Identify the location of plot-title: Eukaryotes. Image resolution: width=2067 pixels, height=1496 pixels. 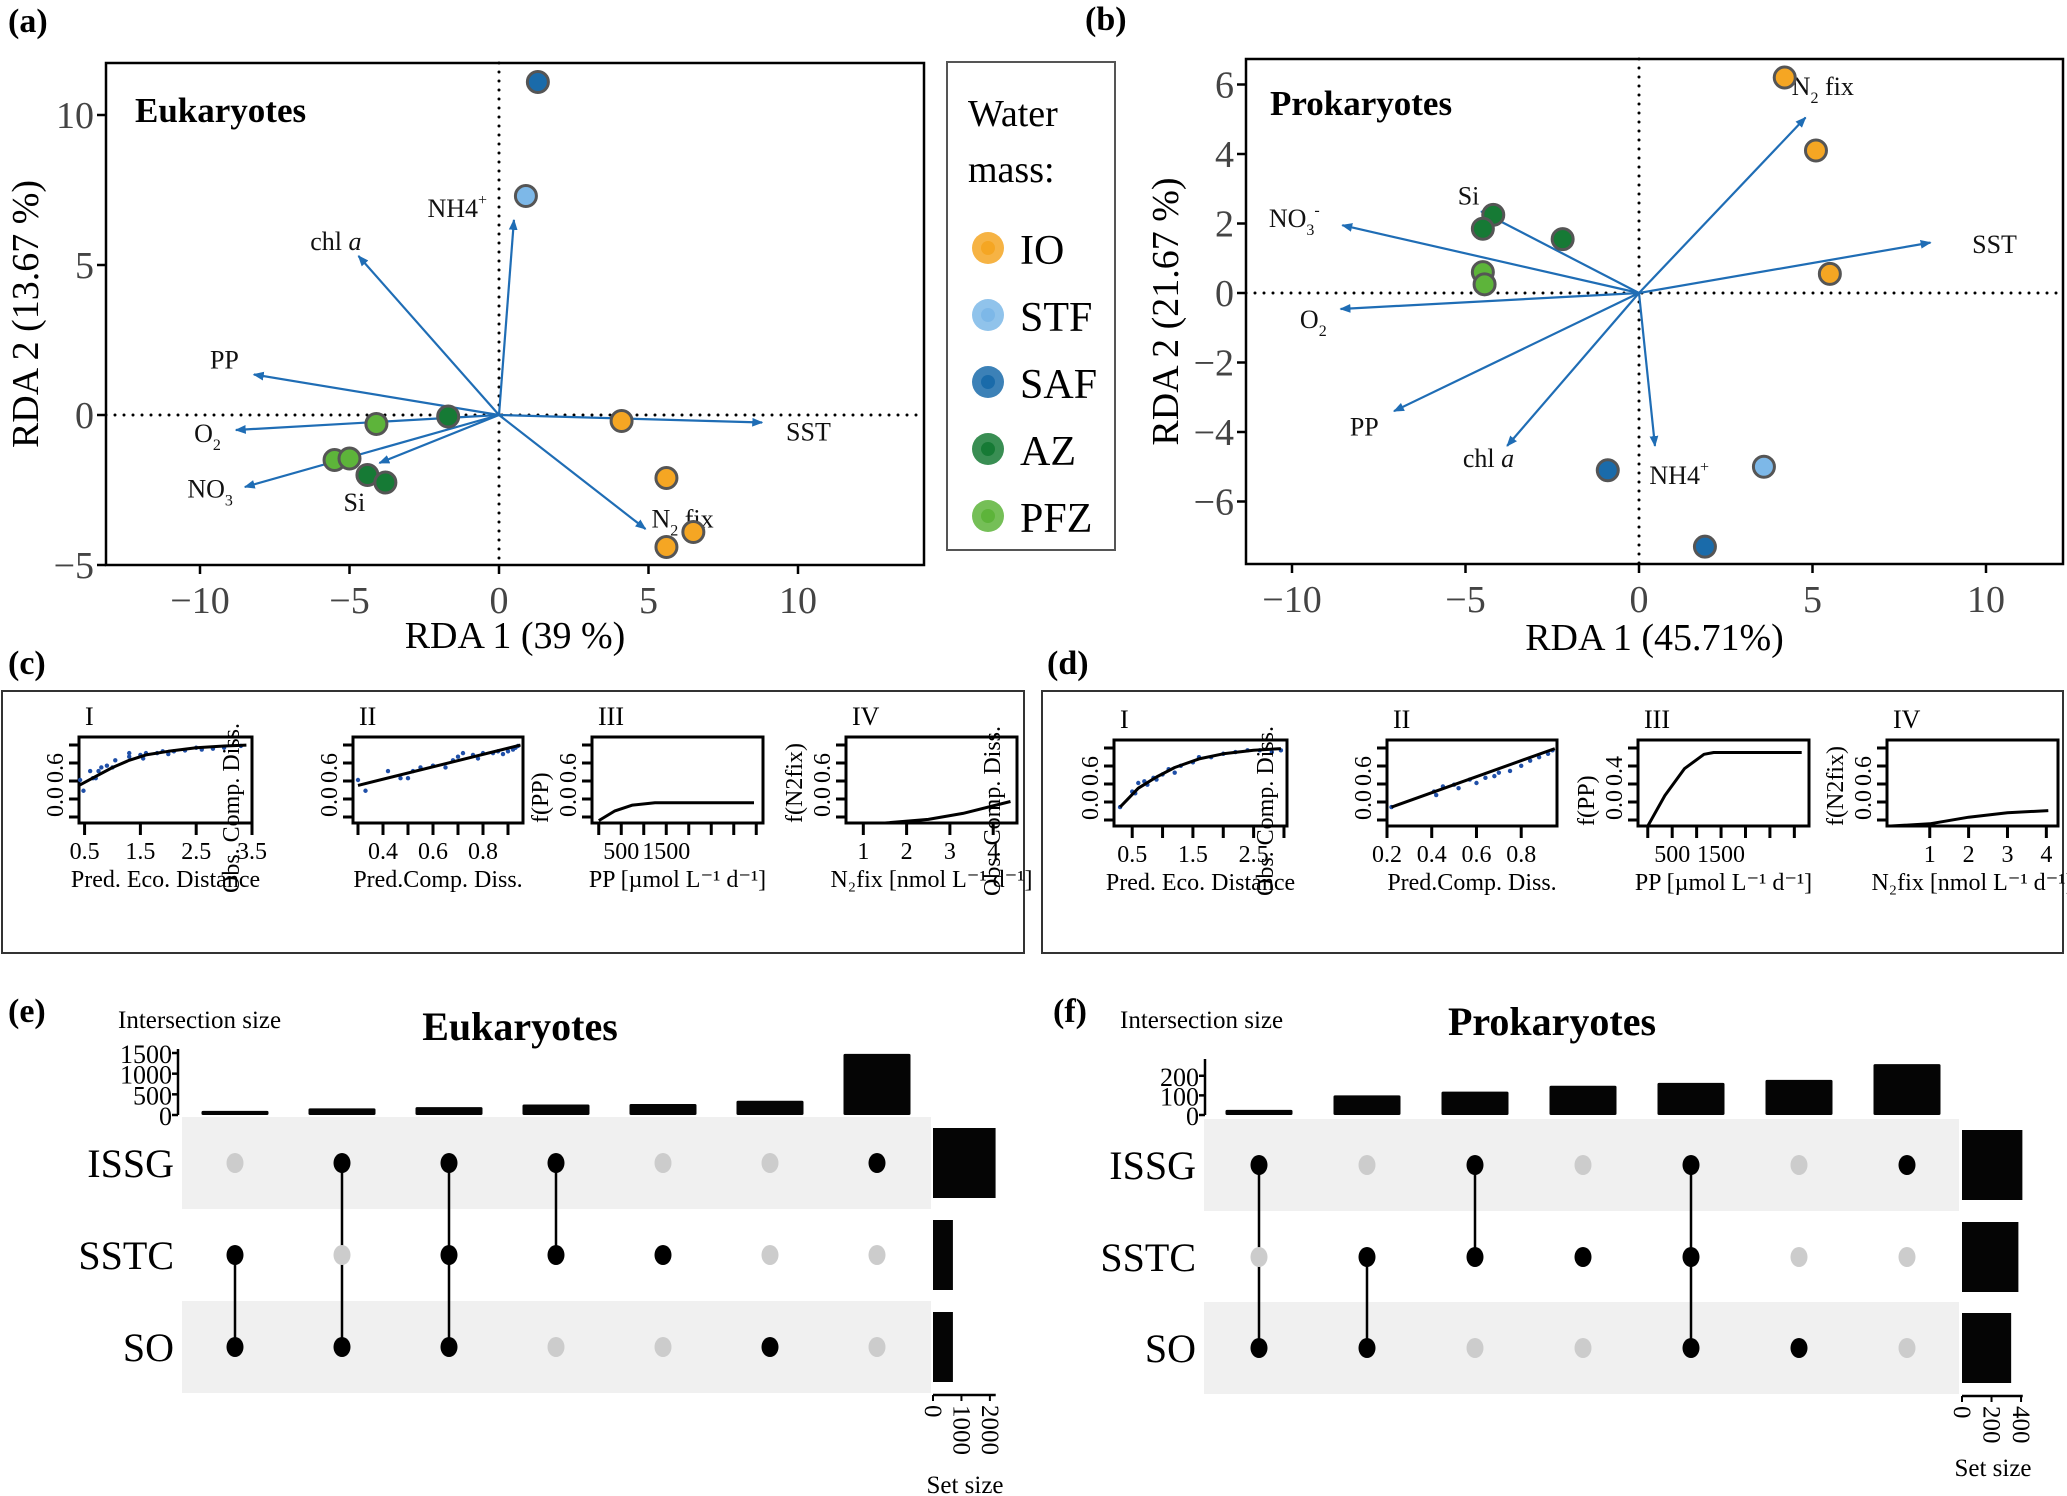
(520, 1026).